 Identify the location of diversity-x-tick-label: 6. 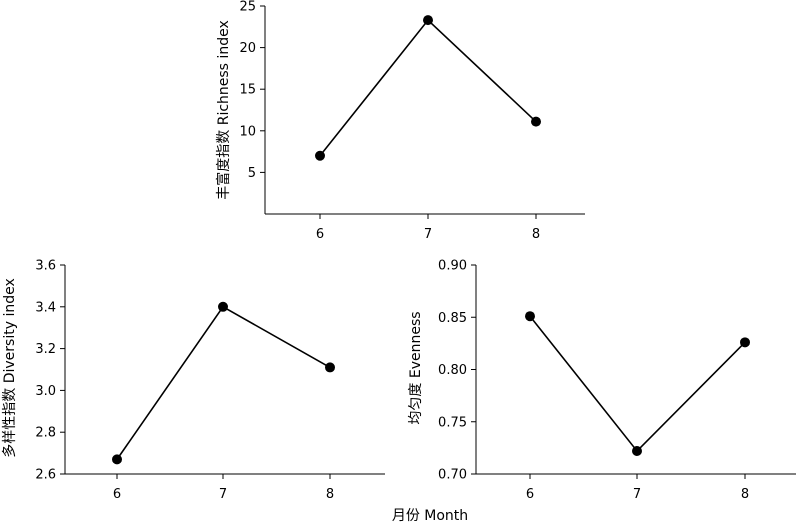
(117, 494).